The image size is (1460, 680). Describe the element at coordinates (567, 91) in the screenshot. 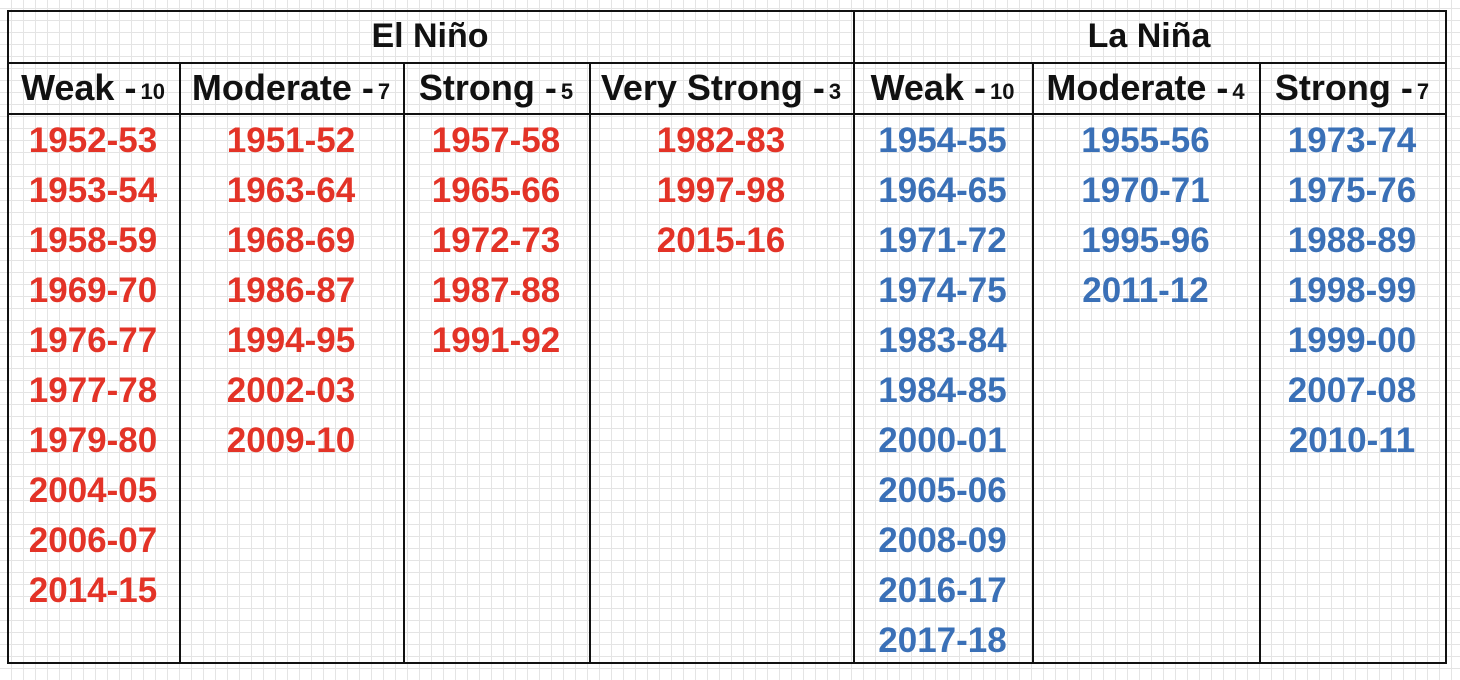

I see `header-count: 5` at that location.